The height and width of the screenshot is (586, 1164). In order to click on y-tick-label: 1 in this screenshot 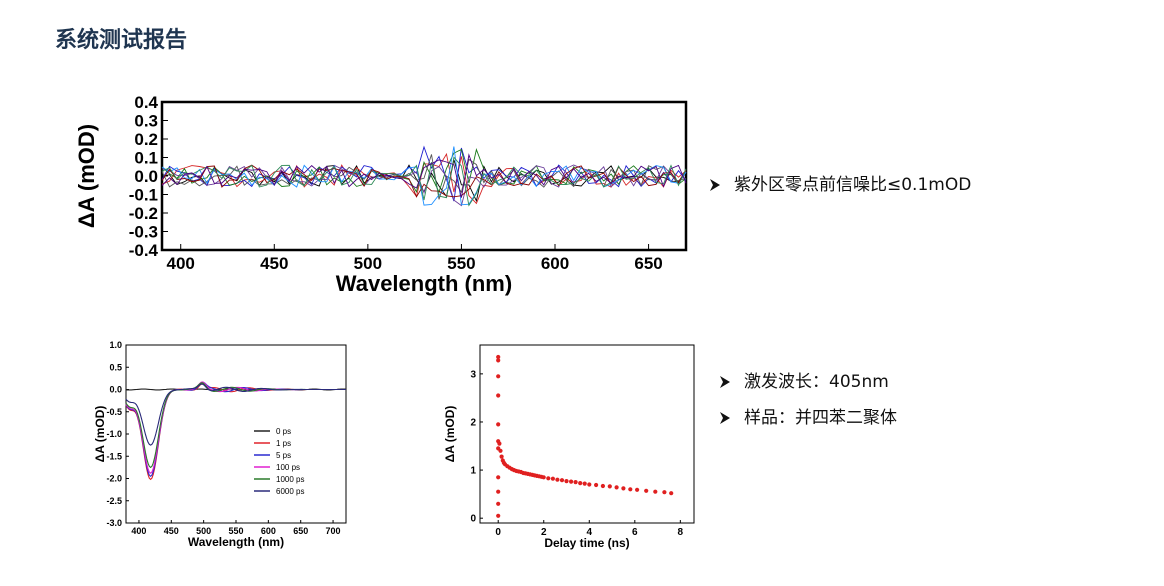, I will do `click(473, 471)`.